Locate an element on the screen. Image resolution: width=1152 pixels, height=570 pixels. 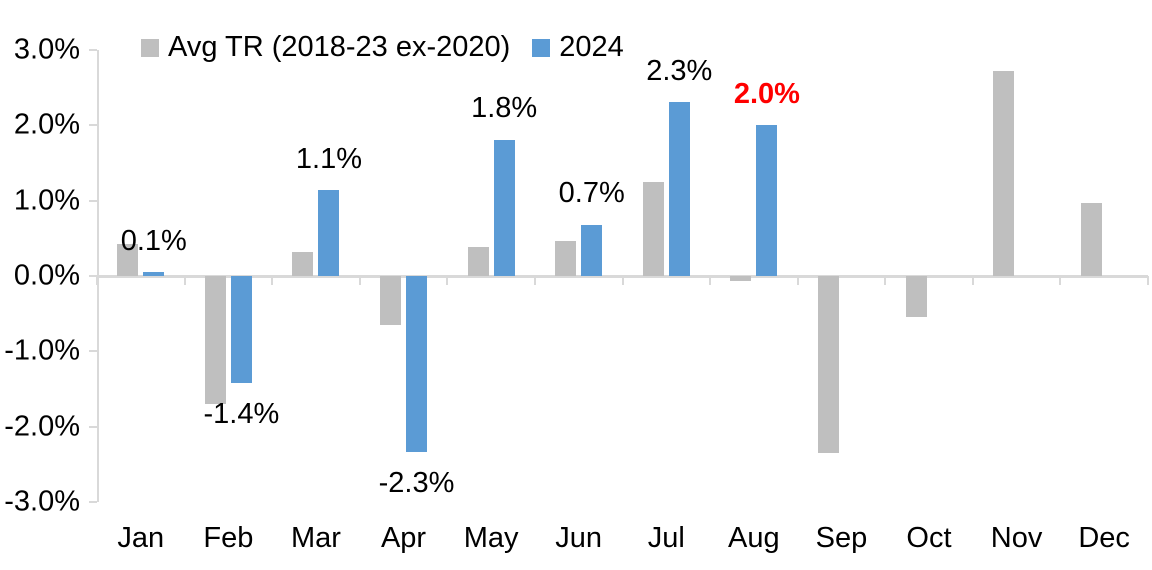
bar-2024-apr is located at coordinates (417, 364).